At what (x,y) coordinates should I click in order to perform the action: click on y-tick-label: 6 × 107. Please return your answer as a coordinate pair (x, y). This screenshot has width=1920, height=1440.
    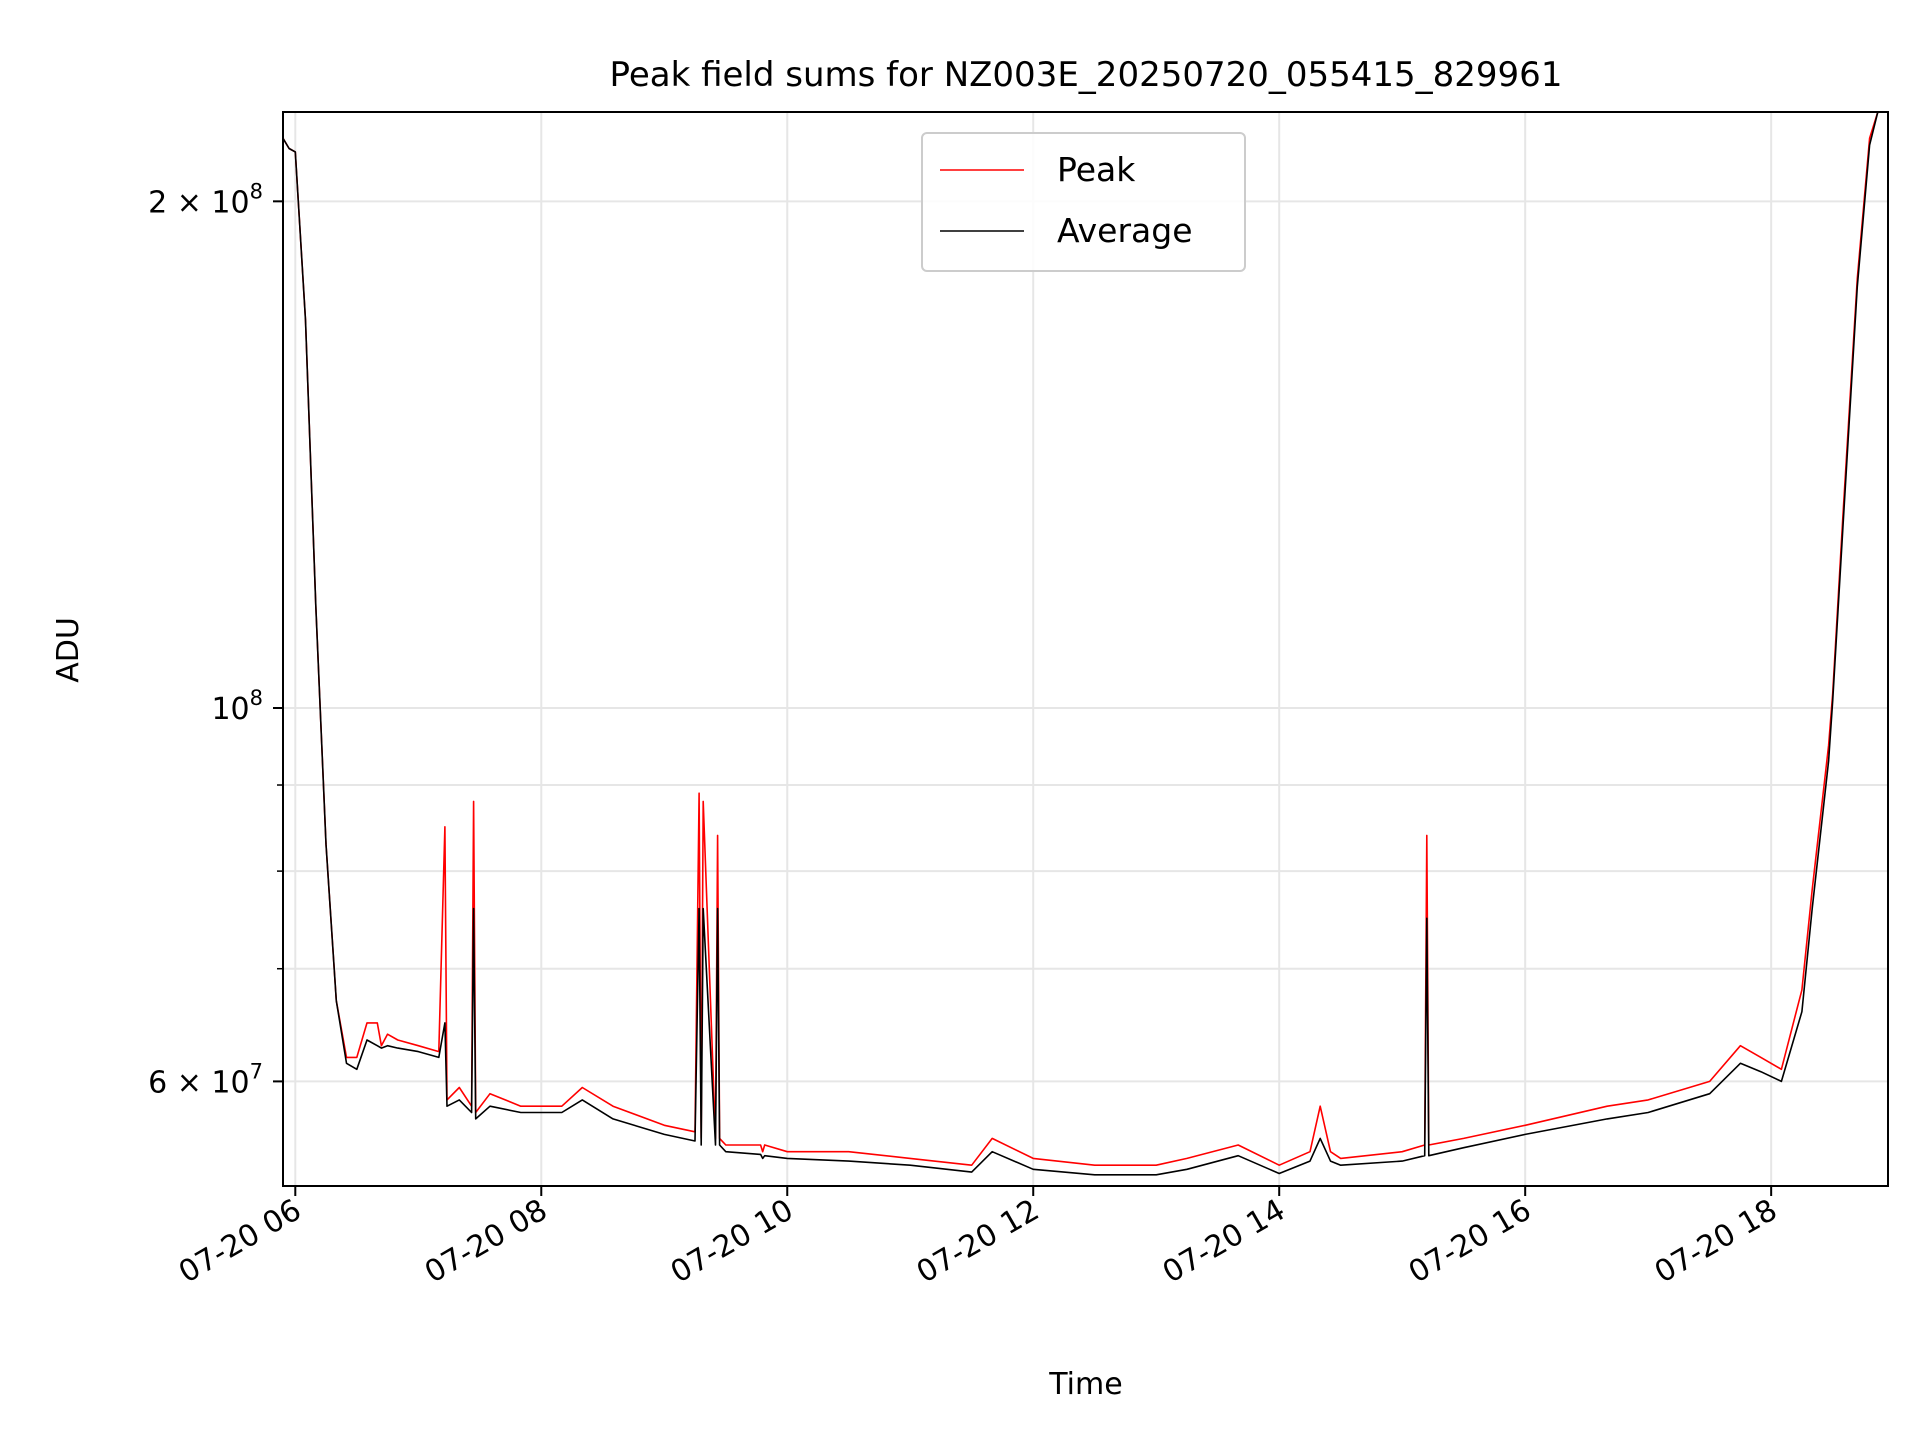
    Looking at the image, I should click on (205, 1079).